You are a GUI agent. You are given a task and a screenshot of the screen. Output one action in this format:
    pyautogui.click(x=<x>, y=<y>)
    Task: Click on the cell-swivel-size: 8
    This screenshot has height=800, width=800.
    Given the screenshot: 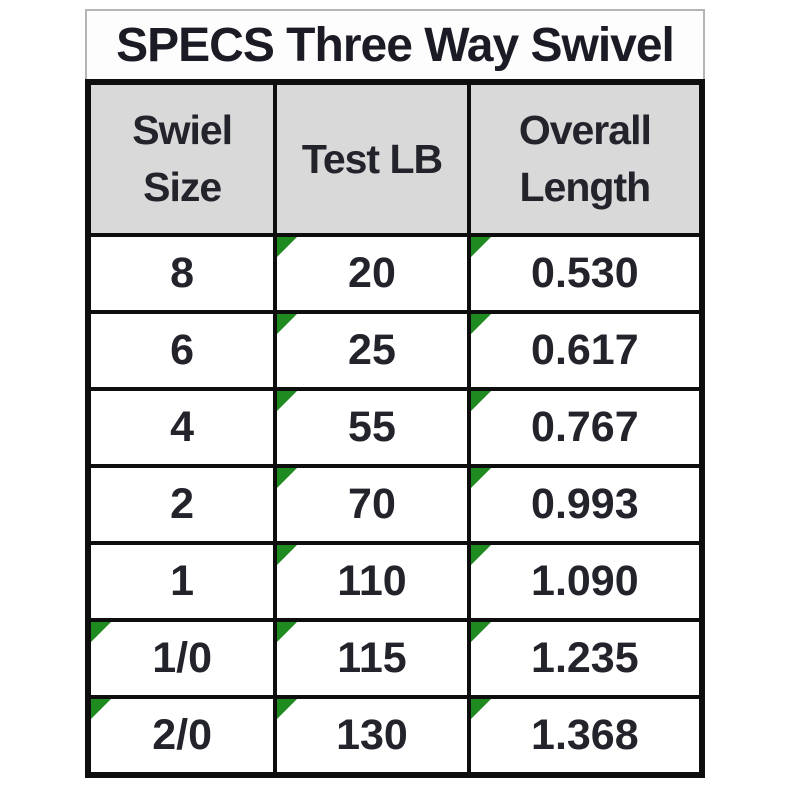 What is the action you would take?
    pyautogui.click(x=181, y=273)
    